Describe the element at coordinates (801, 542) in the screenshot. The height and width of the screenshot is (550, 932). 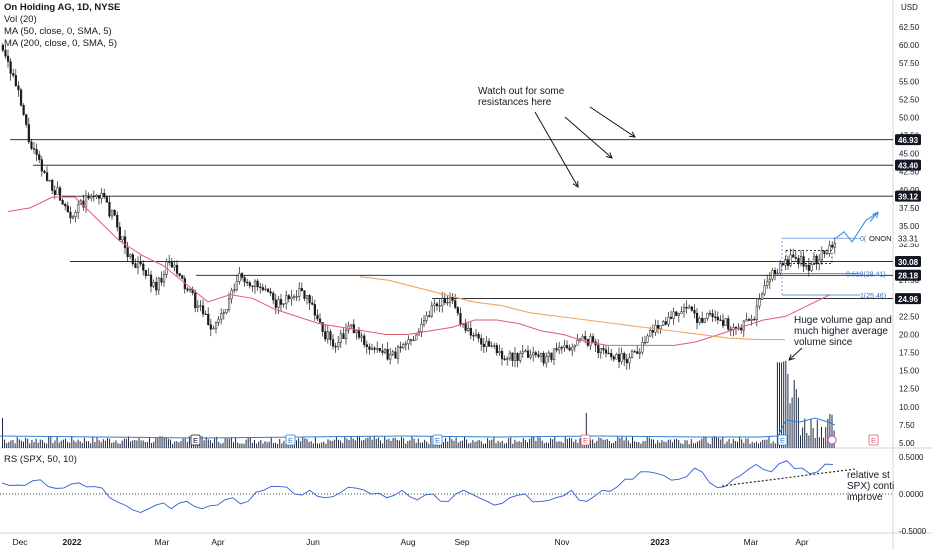
I see `time-tick-label: Apr` at that location.